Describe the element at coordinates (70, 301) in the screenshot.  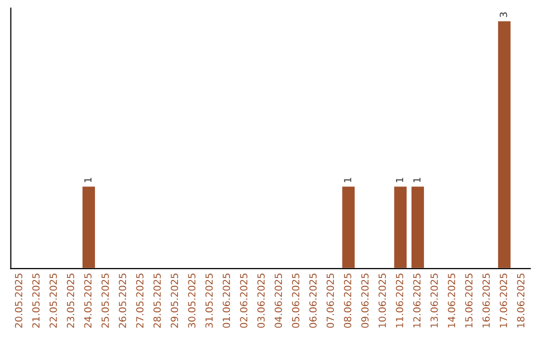
I see `x-tick-label: 23.05.2025` at that location.